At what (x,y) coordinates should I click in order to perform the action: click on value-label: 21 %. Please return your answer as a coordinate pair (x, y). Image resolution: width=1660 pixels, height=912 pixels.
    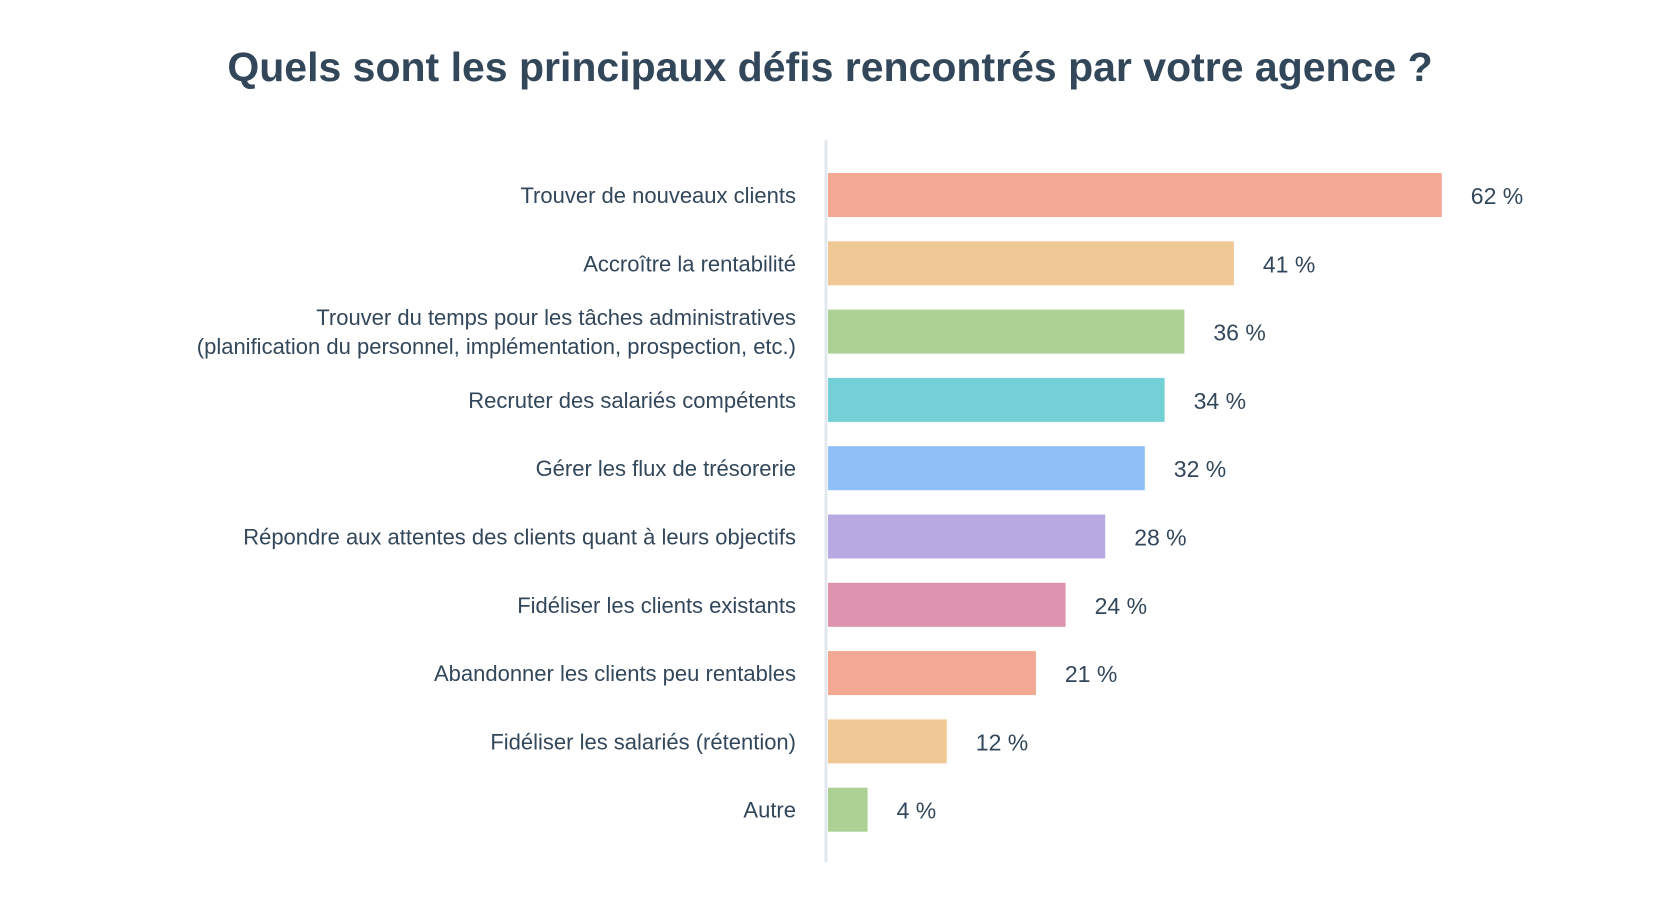
    Looking at the image, I should click on (1091, 674).